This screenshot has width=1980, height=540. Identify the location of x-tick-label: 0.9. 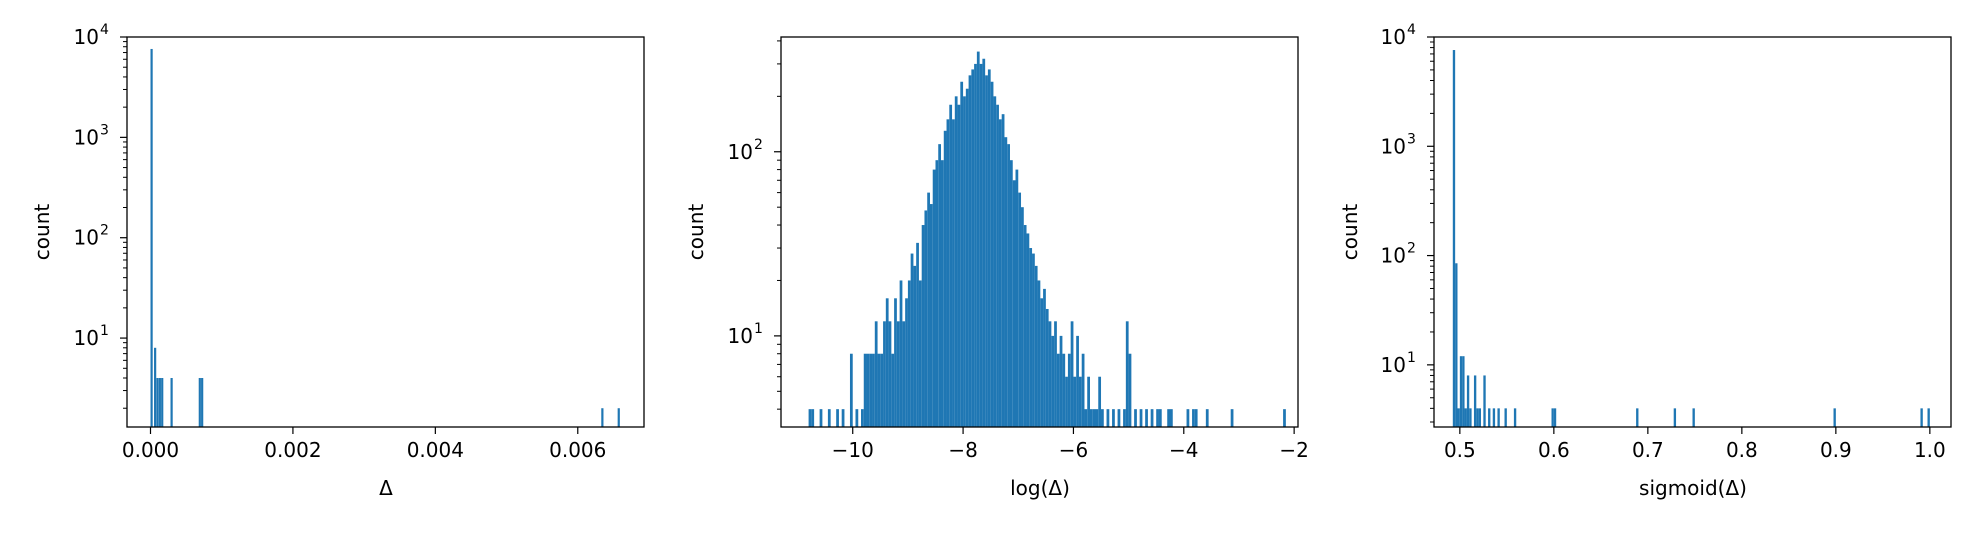
(1836, 450).